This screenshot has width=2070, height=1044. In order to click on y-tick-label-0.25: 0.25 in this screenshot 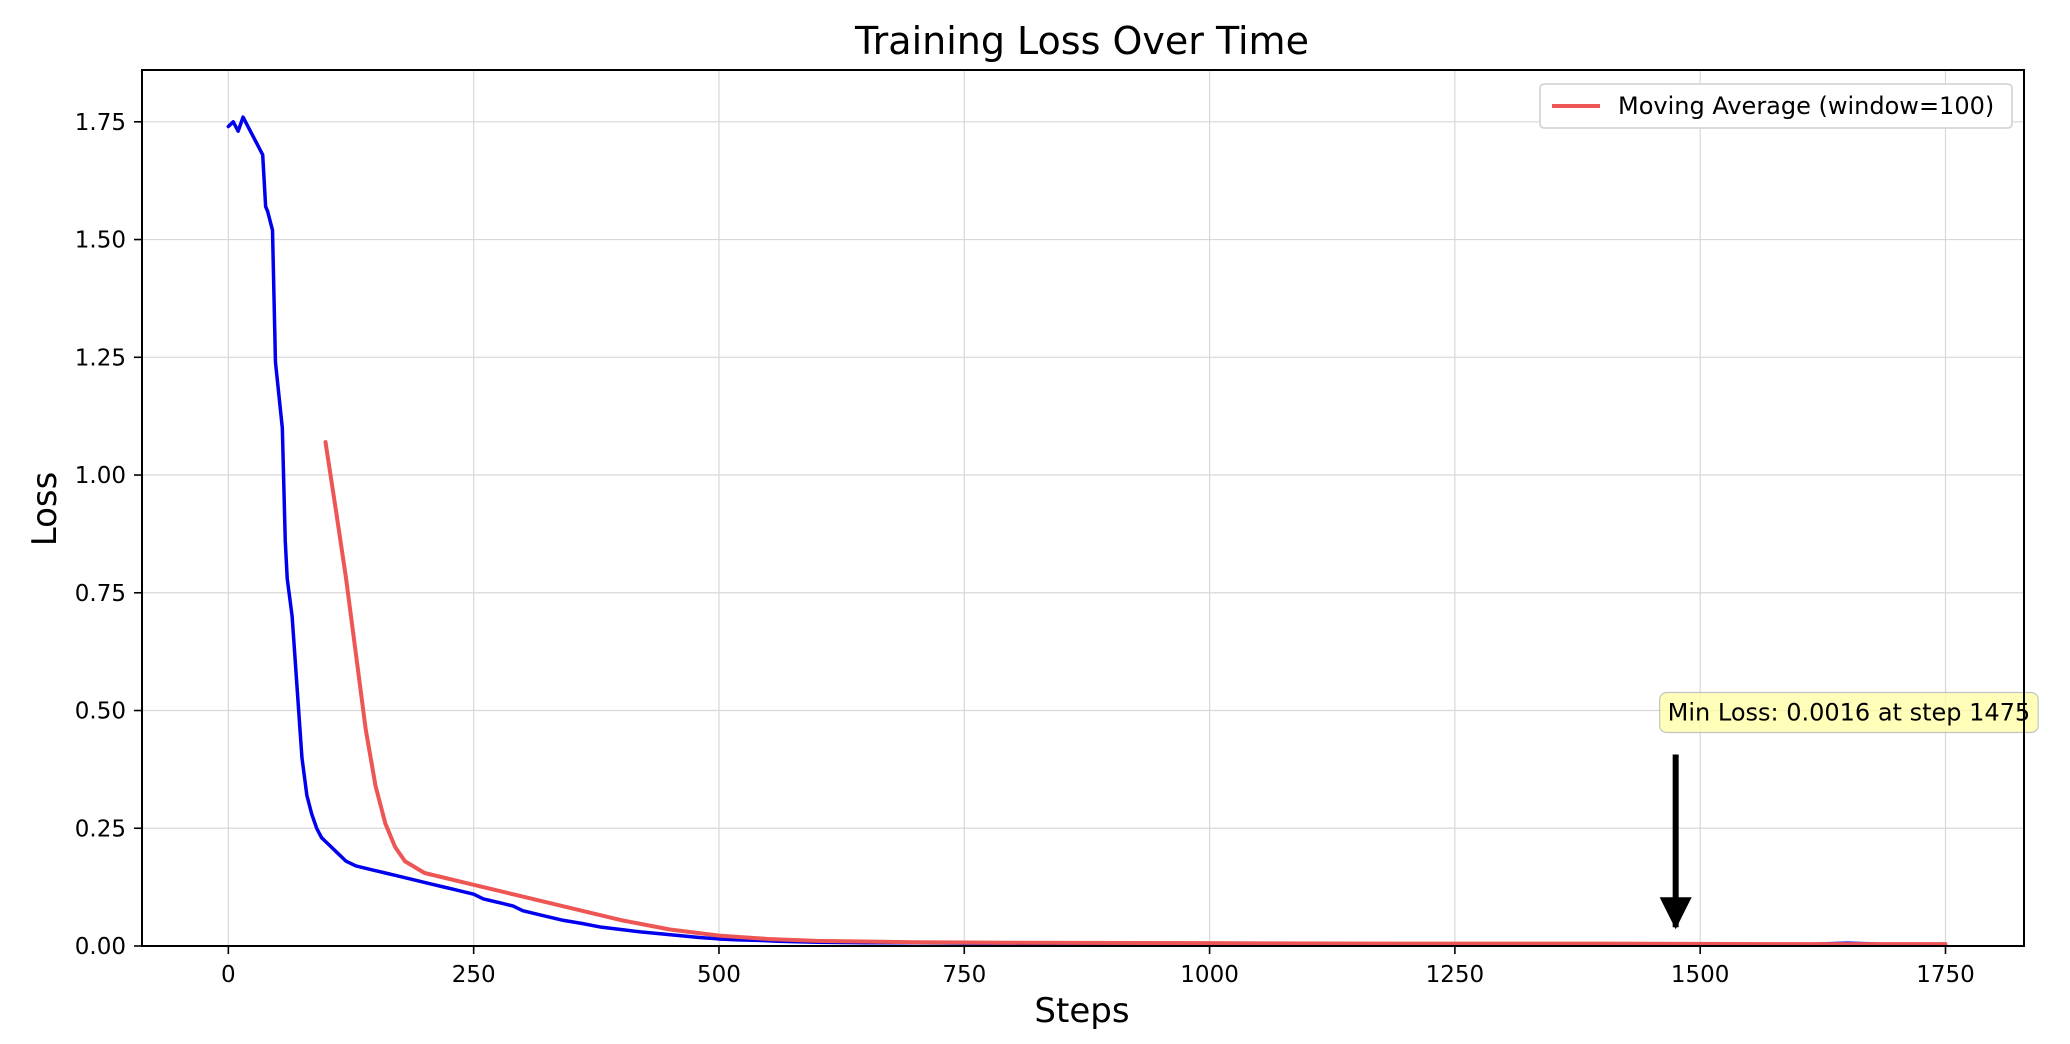, I will do `click(100, 829)`.